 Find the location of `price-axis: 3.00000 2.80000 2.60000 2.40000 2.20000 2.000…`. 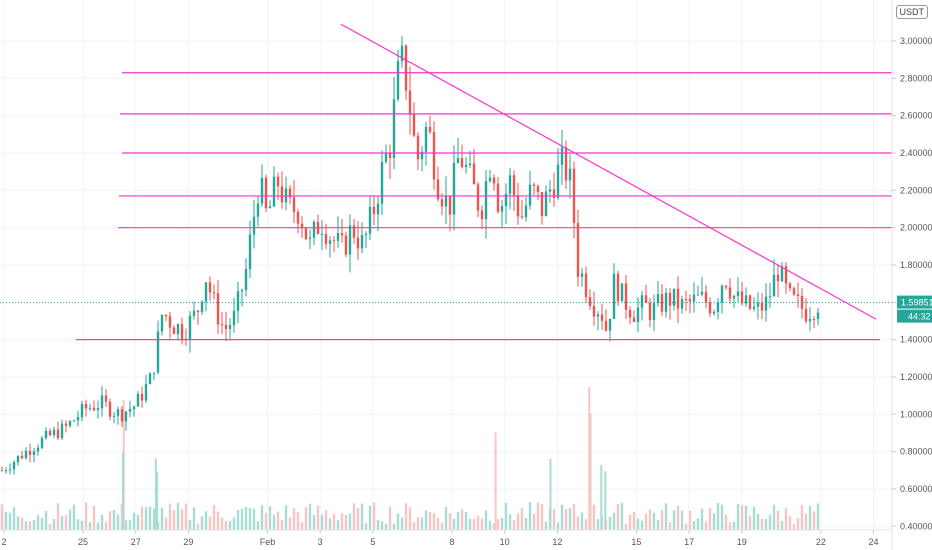

price-axis: 3.00000 2.80000 2.60000 2.40000 2.20000 2.000… is located at coordinates (911, 275).